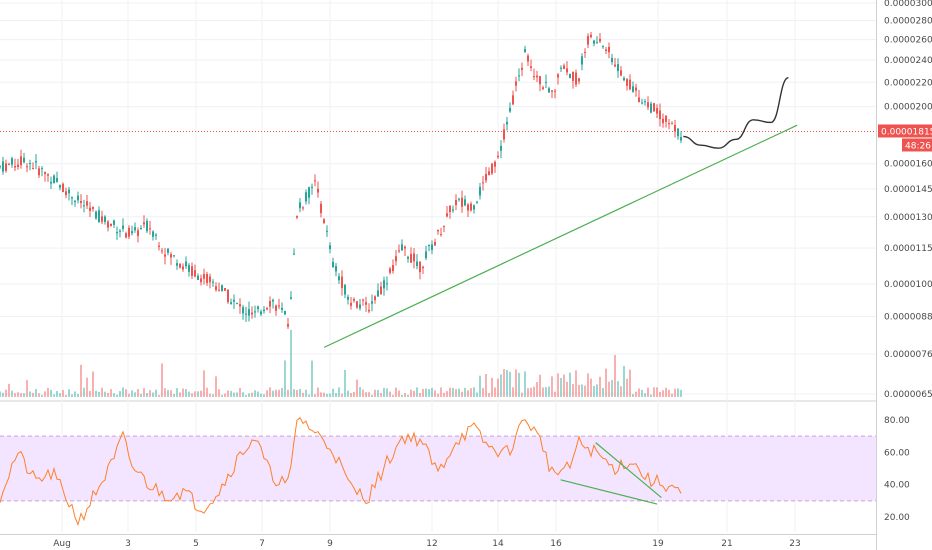 This screenshot has height=550, width=932. Describe the element at coordinates (726, 544) in the screenshot. I see `time-tick-label: 21` at that location.